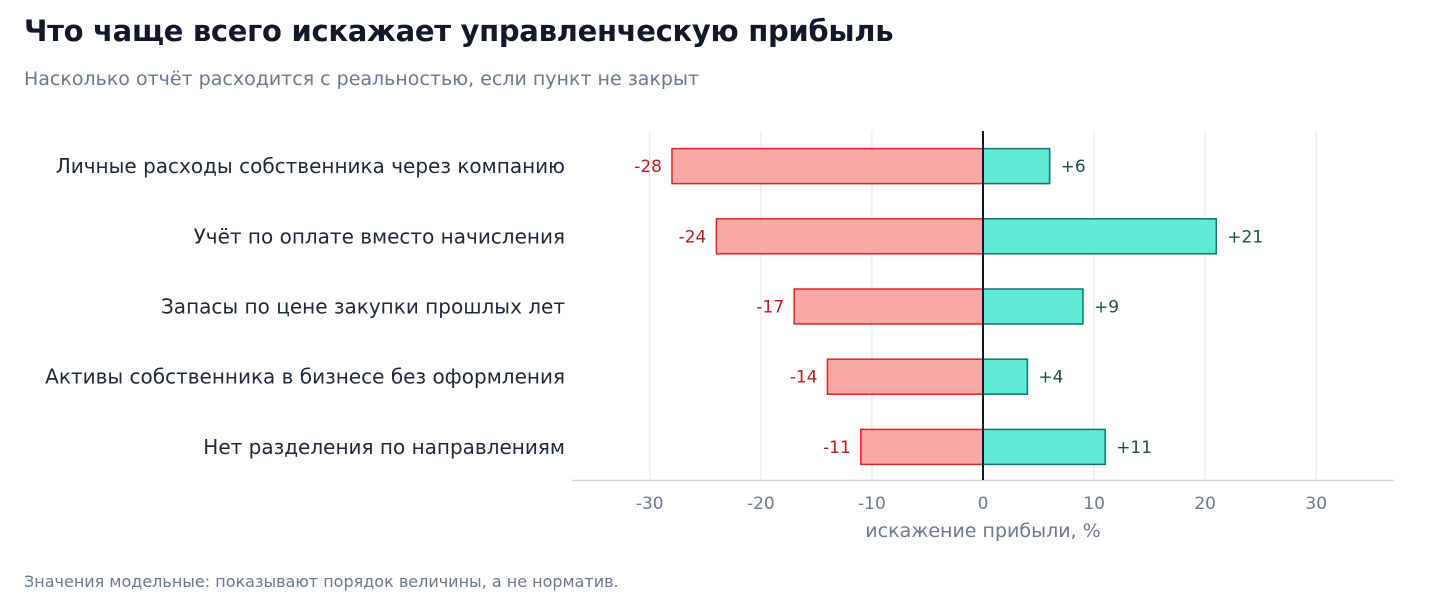 The image size is (1440, 615). I want to click on x-tick-label: -30, so click(650, 504).